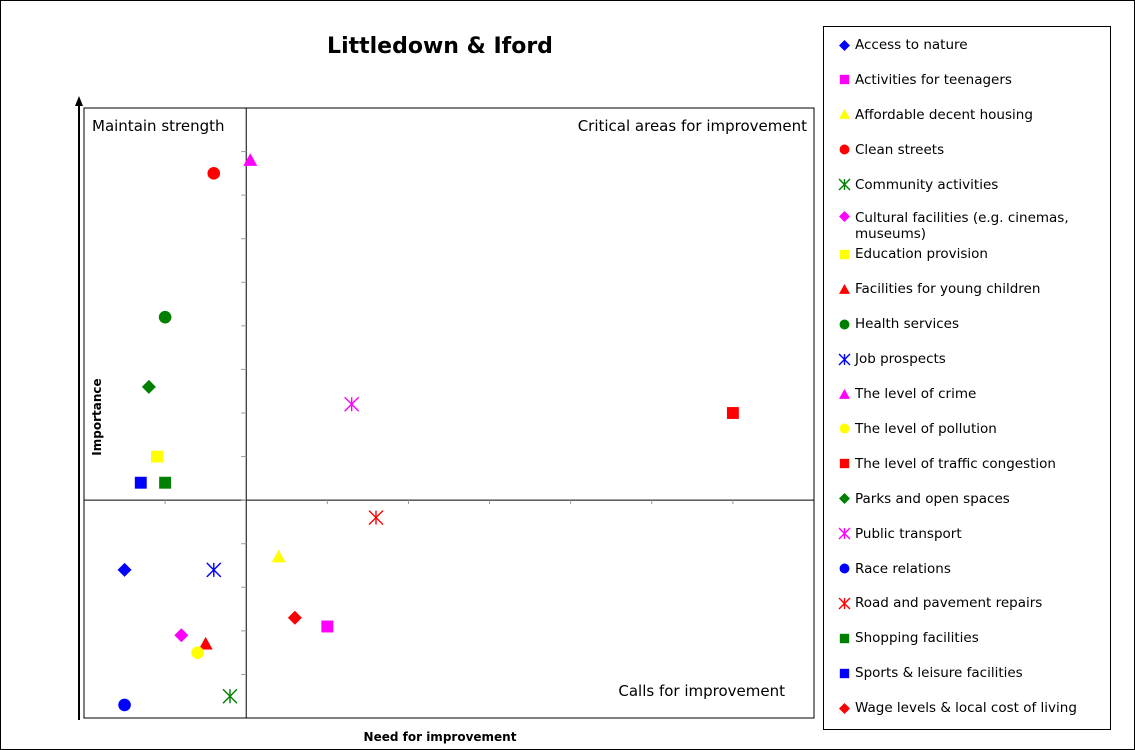 The height and width of the screenshot is (750, 1135). Describe the element at coordinates (97, 417) in the screenshot. I see `y-axis-label: Importance` at that location.